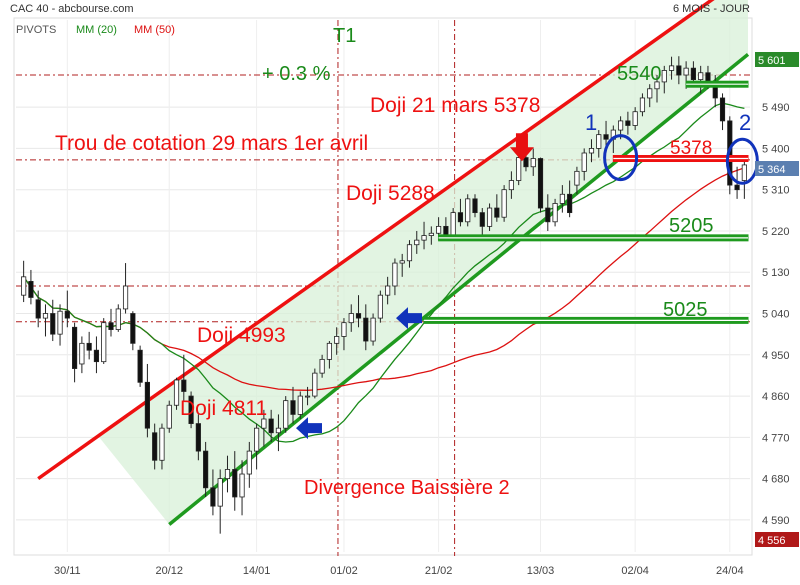 The image size is (800, 585). I want to click on price-high-box, so click(777, 59).